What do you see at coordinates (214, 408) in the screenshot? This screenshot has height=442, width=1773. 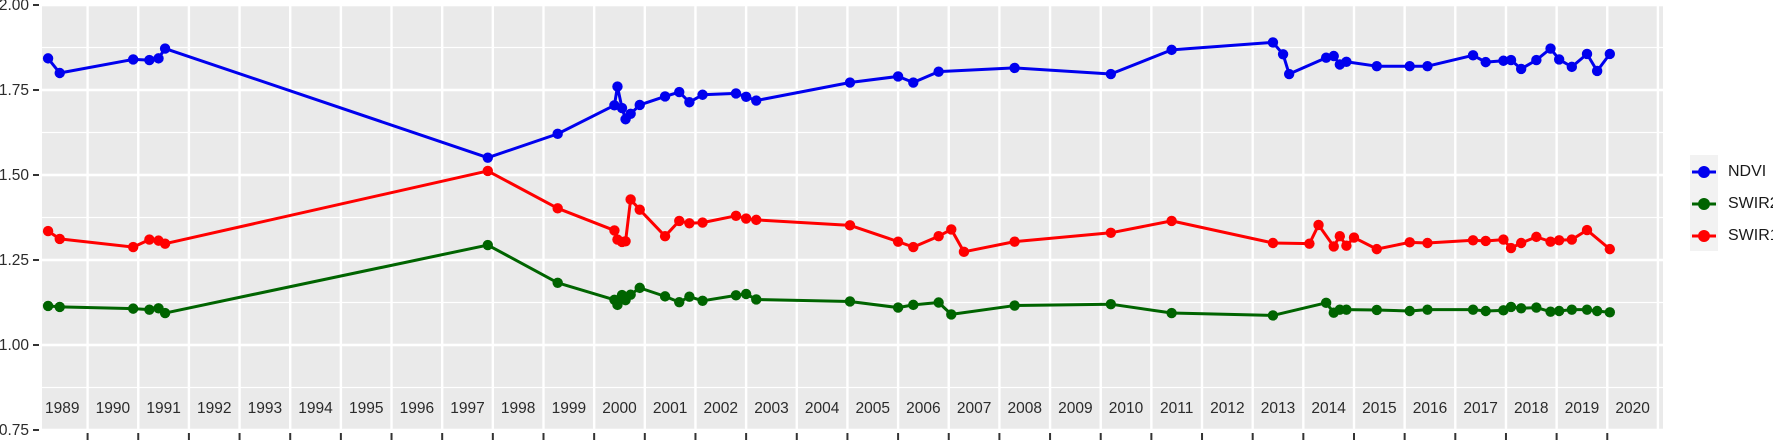 I see `x-axis-tick-label: 1992` at bounding box center [214, 408].